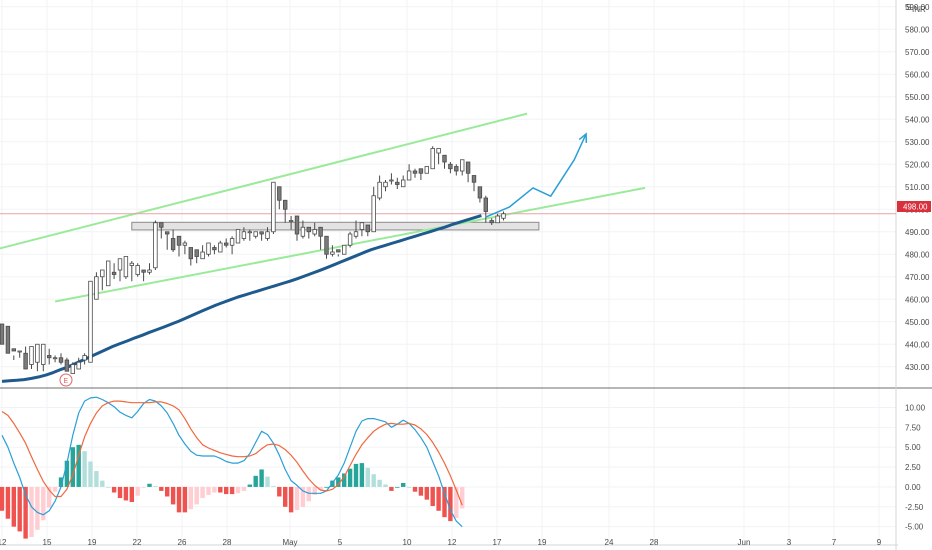  I want to click on scale-marker: S, so click(908, 7).